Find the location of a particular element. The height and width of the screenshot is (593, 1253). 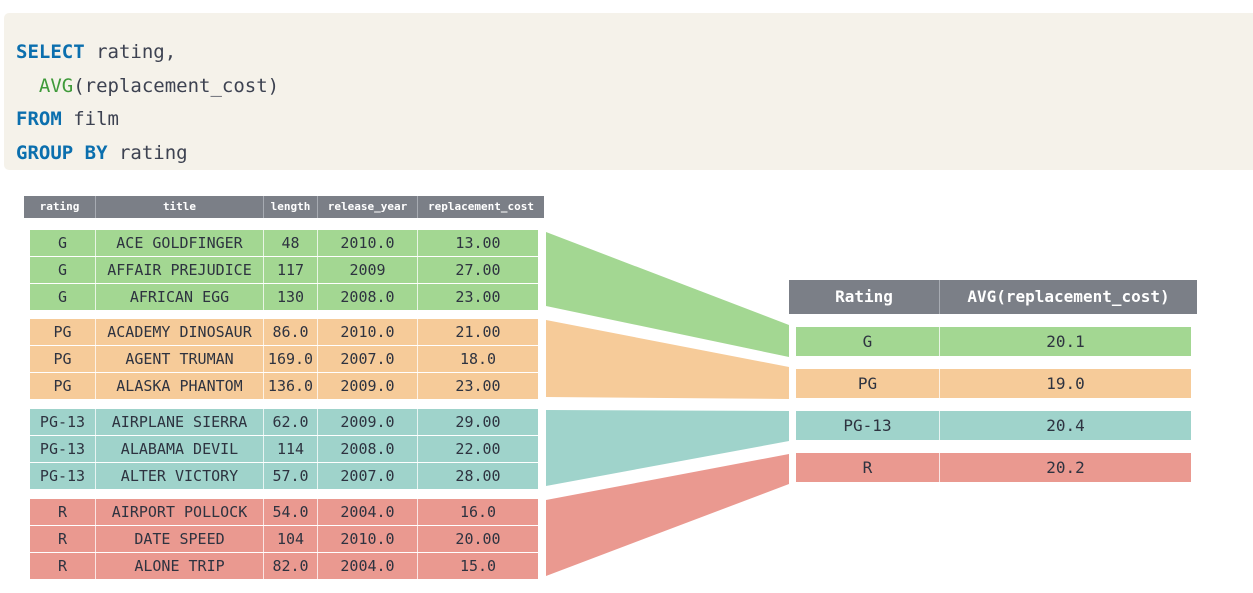

table-row: G ACE GOLDFINGER 48 2010.0 13.00 is located at coordinates (284, 243).